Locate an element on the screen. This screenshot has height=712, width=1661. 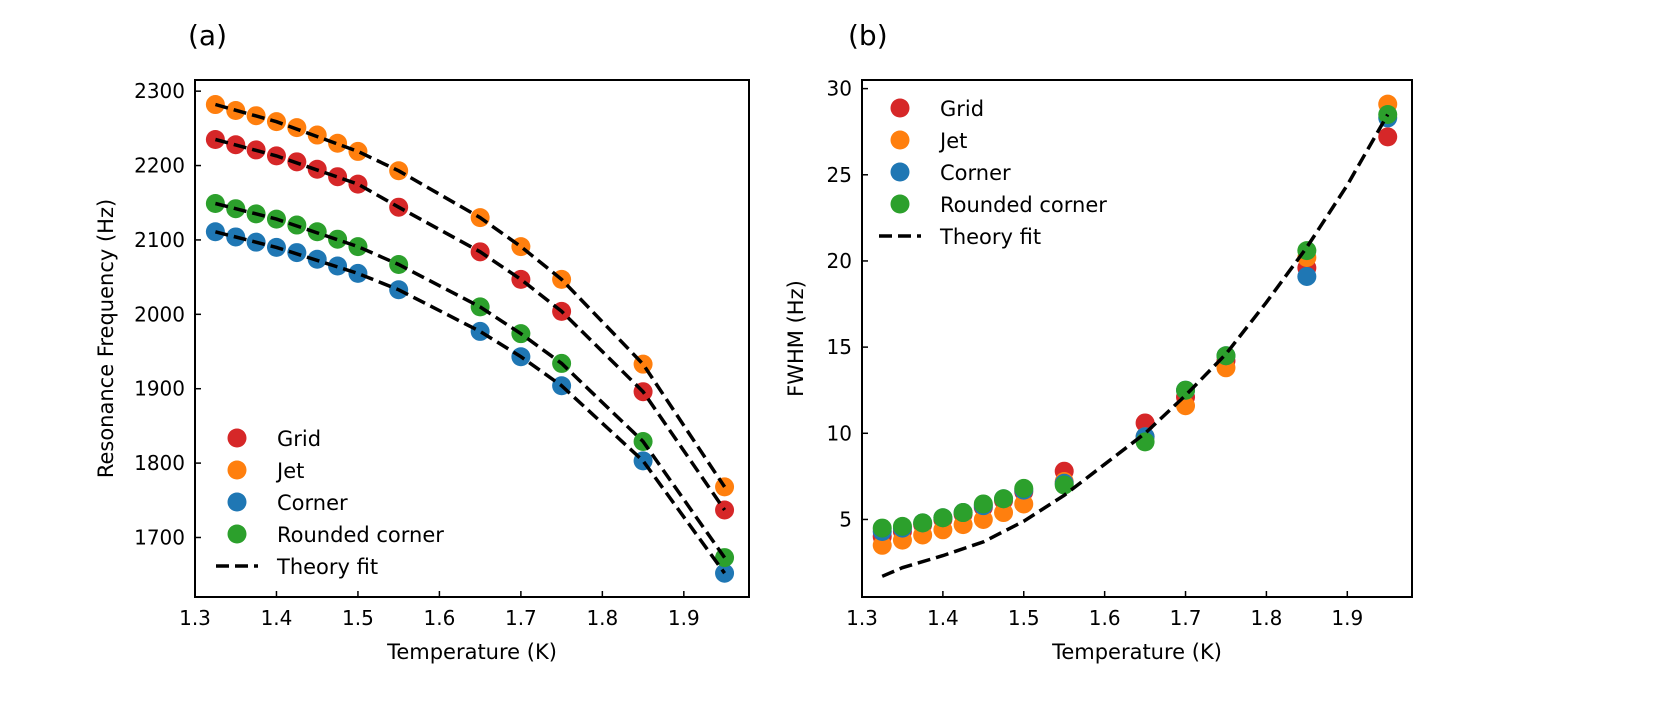
y-tick-label: 25 is located at coordinates (839, 175).